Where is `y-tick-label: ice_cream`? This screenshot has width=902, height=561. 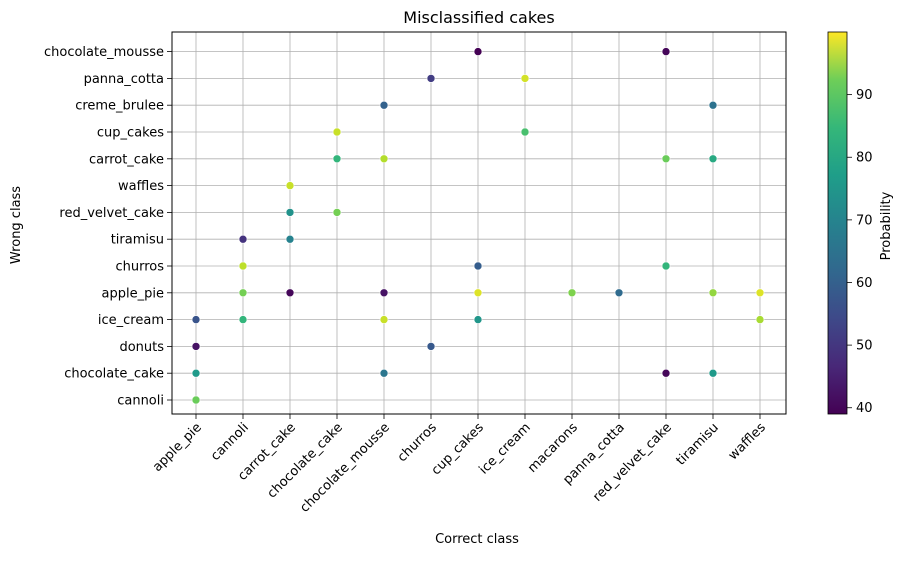 y-tick-label: ice_cream is located at coordinates (131, 320).